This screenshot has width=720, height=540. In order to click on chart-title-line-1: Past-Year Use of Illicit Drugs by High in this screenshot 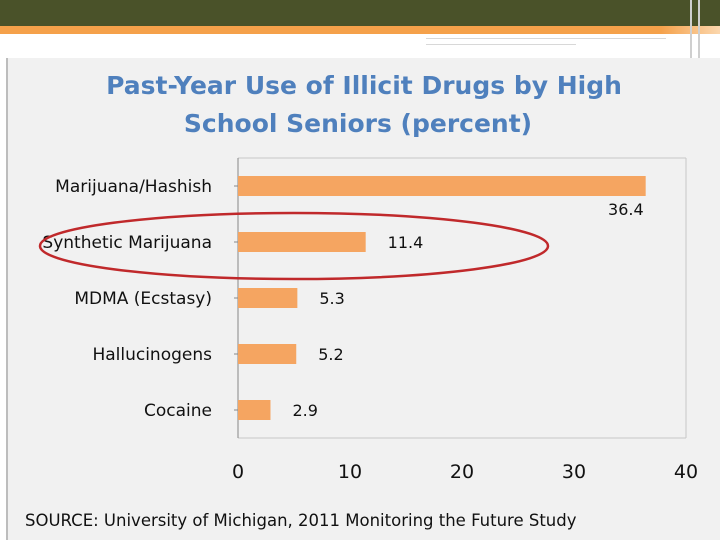, I will do `click(364, 85)`.